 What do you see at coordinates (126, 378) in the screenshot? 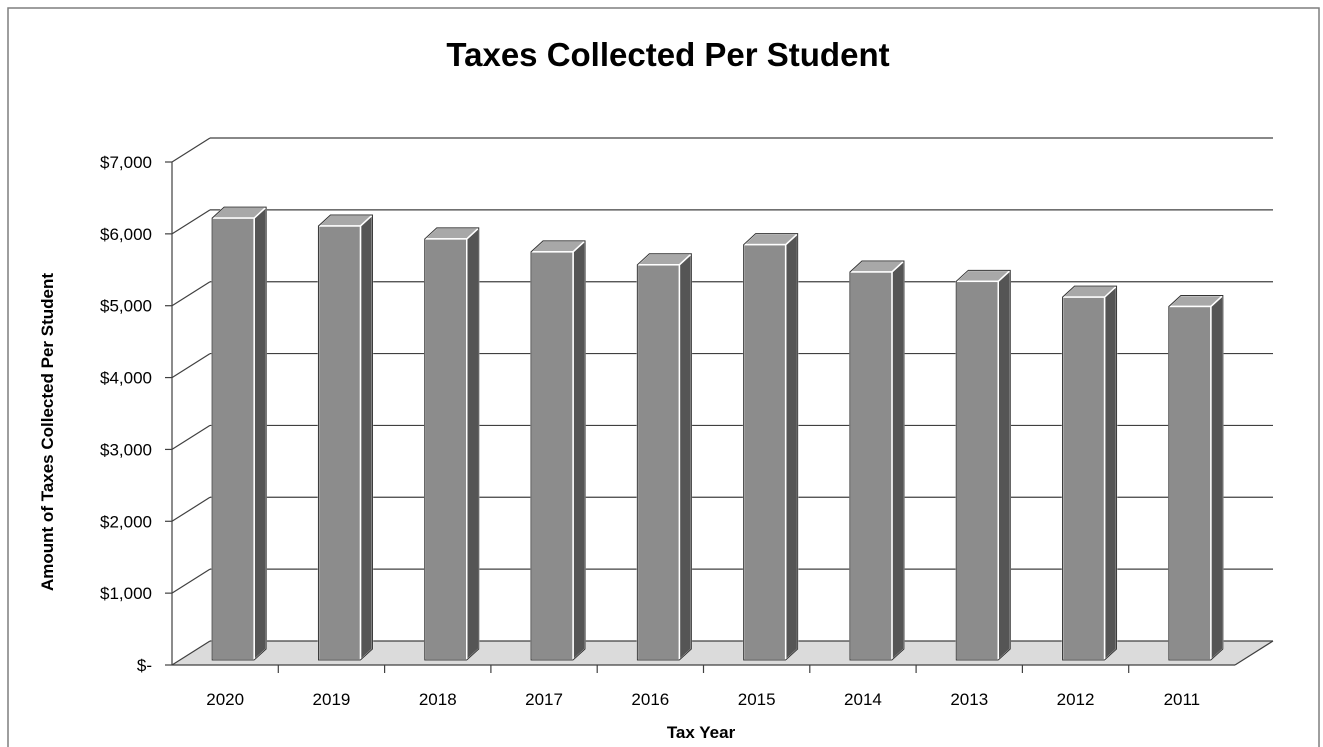
I see `y-tick-label: $4,000` at bounding box center [126, 378].